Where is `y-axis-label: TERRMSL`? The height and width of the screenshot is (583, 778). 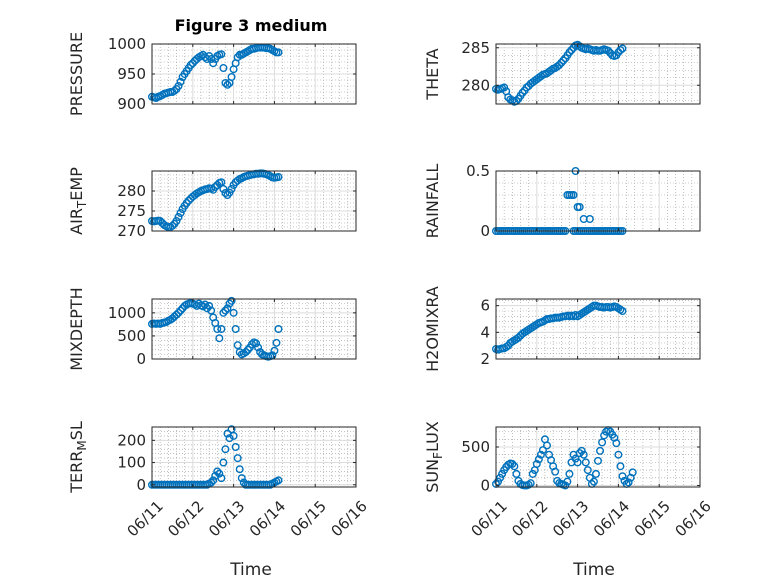 y-axis-label: TERRMSL is located at coordinates (78, 457).